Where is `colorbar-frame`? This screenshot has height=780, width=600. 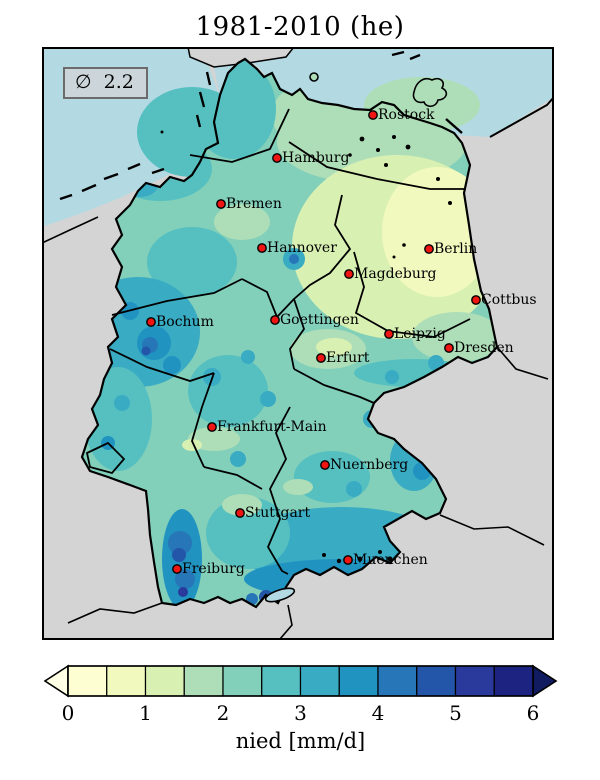
colorbar-frame is located at coordinates (300, 681).